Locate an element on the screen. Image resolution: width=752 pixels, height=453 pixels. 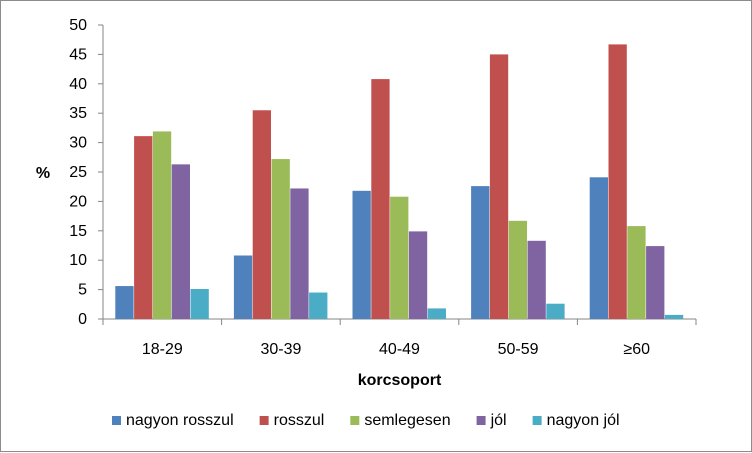
y-axis-title: % is located at coordinates (43, 173).